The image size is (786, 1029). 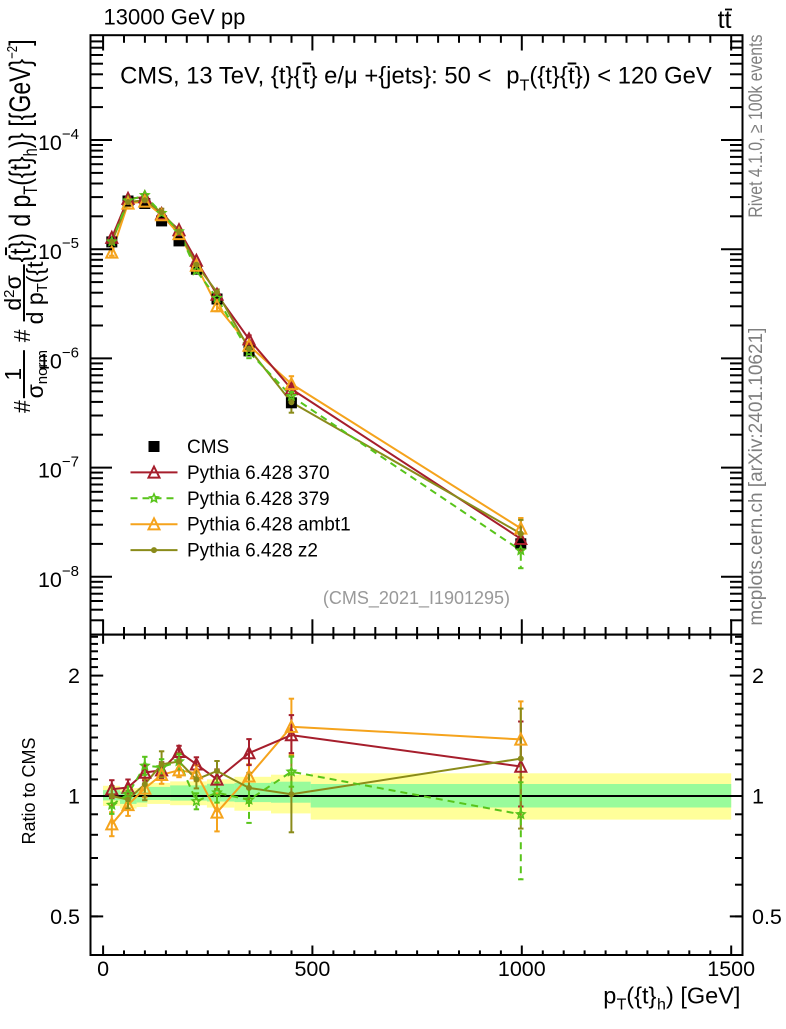 I want to click on svg-text: norm, so click(x=42, y=367).